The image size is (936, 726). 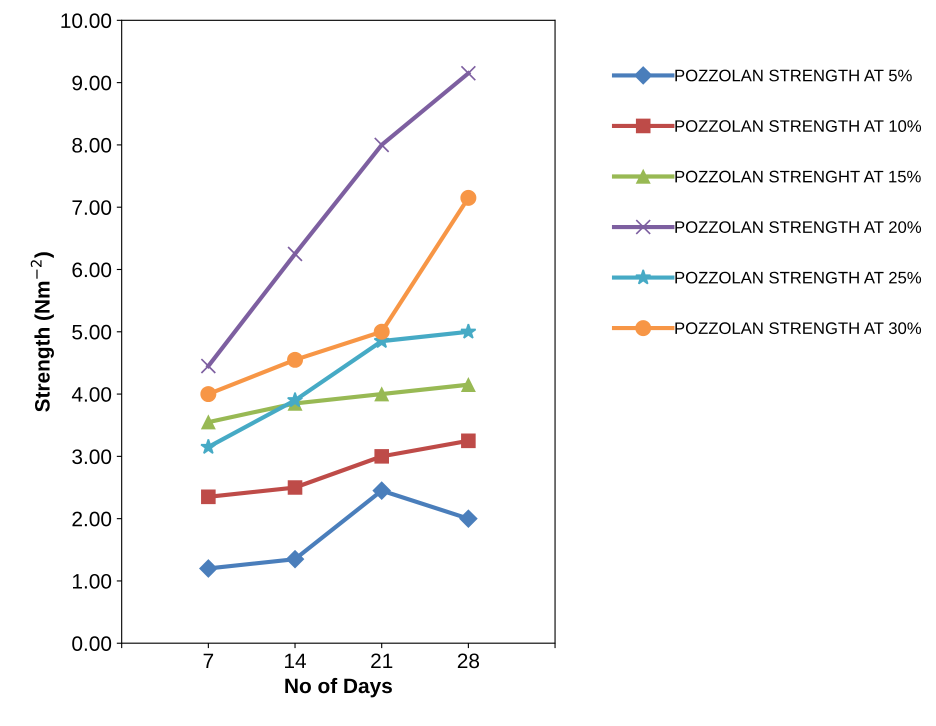 What do you see at coordinates (92, 83) in the screenshot?
I see `y-tick-label: 9.00` at bounding box center [92, 83].